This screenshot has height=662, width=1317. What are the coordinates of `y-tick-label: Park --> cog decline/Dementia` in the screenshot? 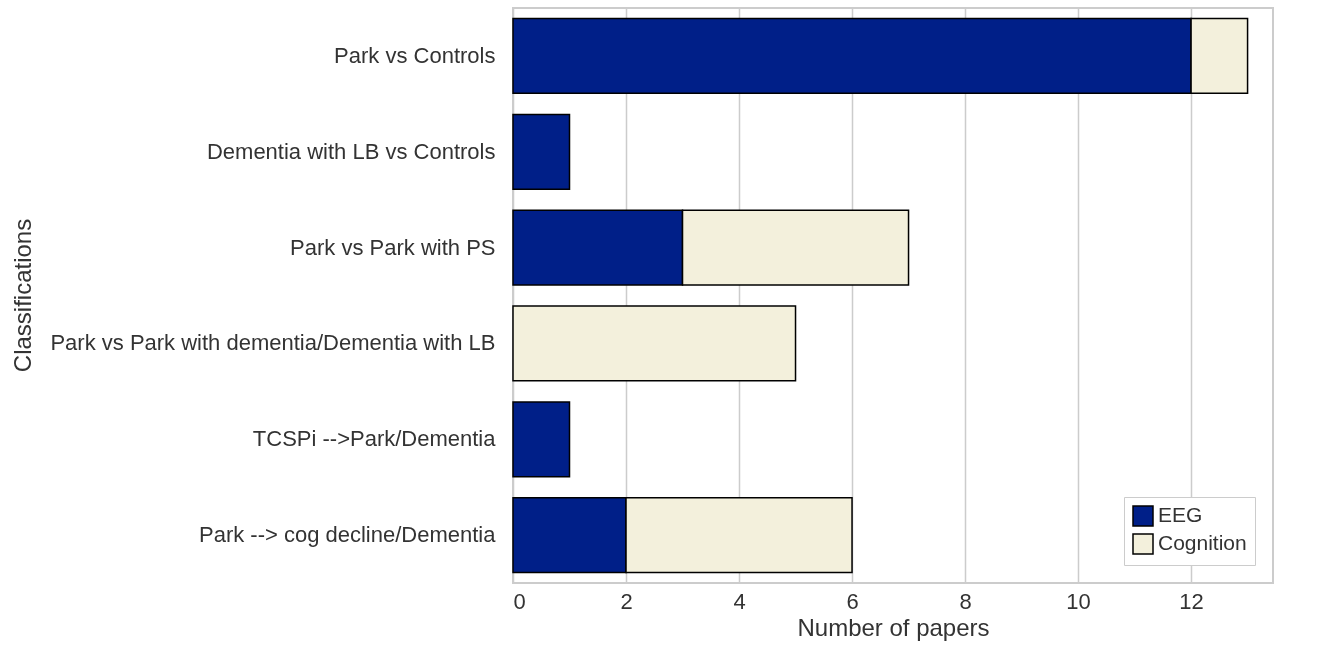 It's located at (347, 535).